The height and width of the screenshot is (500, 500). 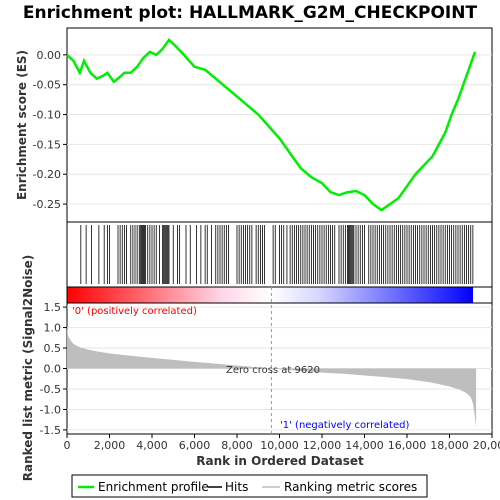 What do you see at coordinates (277, 254) in the screenshot?
I see `hits-lines` at bounding box center [277, 254].